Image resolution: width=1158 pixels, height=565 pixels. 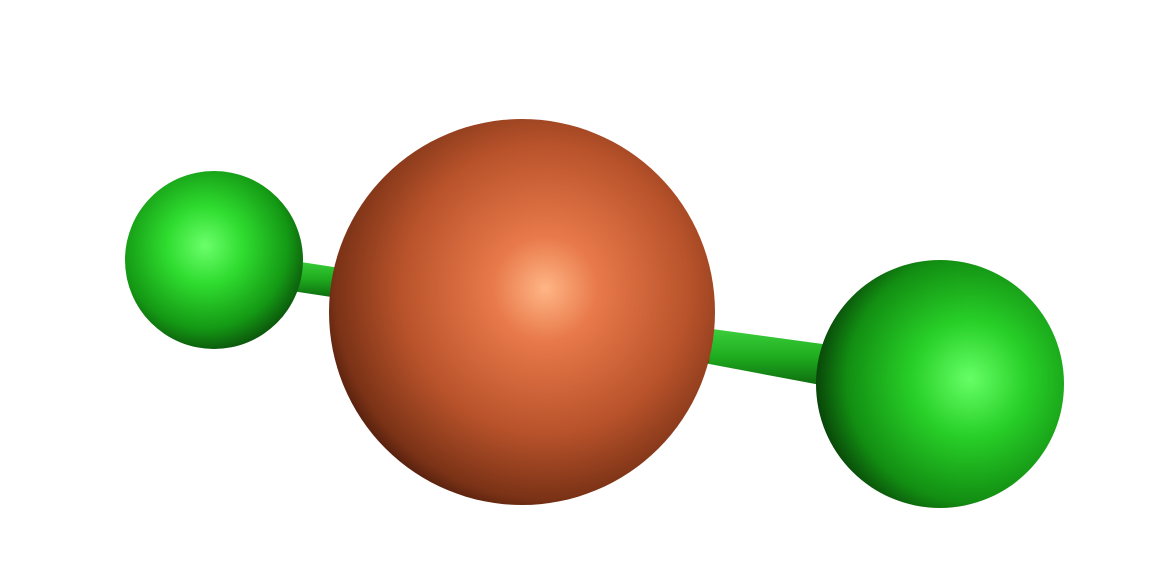 I want to click on left-halogen-atom, so click(x=214, y=260).